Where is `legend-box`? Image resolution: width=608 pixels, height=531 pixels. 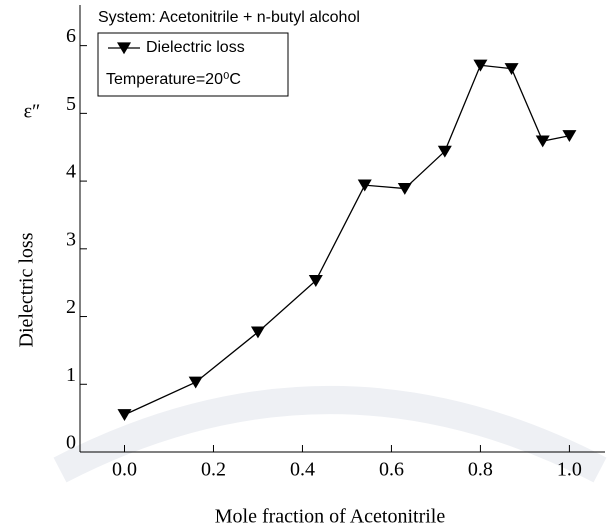
legend-box is located at coordinates (193, 64).